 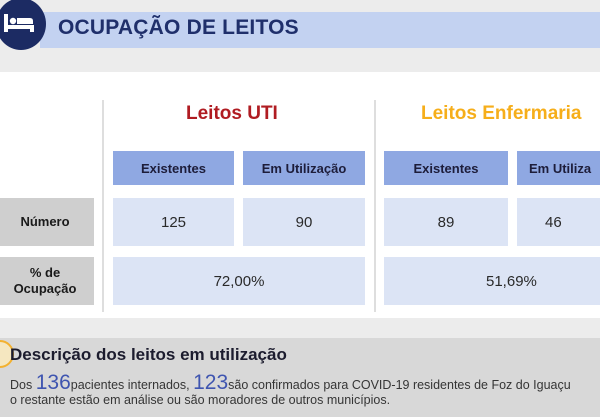 I want to click on ocupacao-row-label-line2: Ocupação, so click(x=45, y=288).